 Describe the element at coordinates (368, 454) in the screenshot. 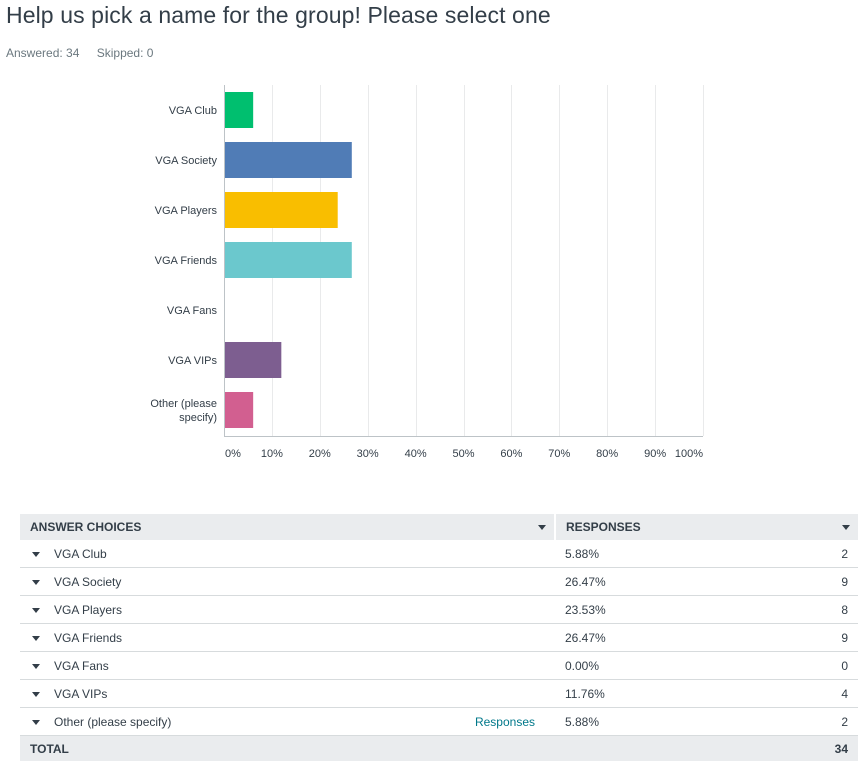

I see `x-tick-label: 30%` at that location.